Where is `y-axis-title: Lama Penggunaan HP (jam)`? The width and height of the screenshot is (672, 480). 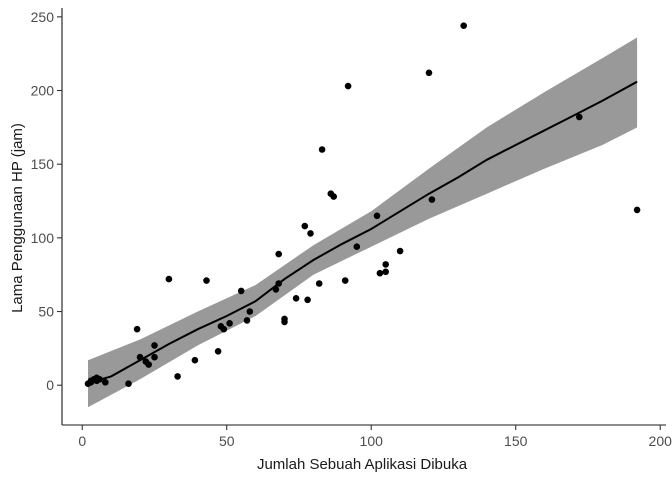 y-axis-title: Lama Penggunaan HP (jam) is located at coordinates (17, 218).